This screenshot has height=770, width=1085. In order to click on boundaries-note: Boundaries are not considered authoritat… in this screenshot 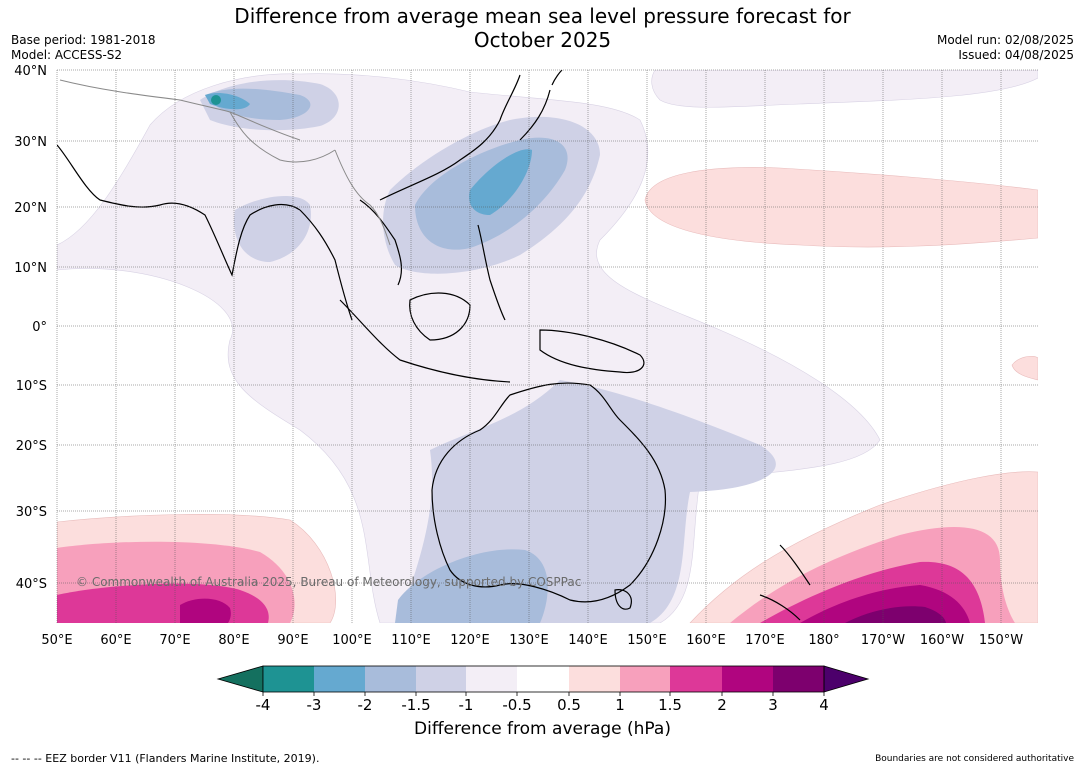, I will do `click(974, 759)`.